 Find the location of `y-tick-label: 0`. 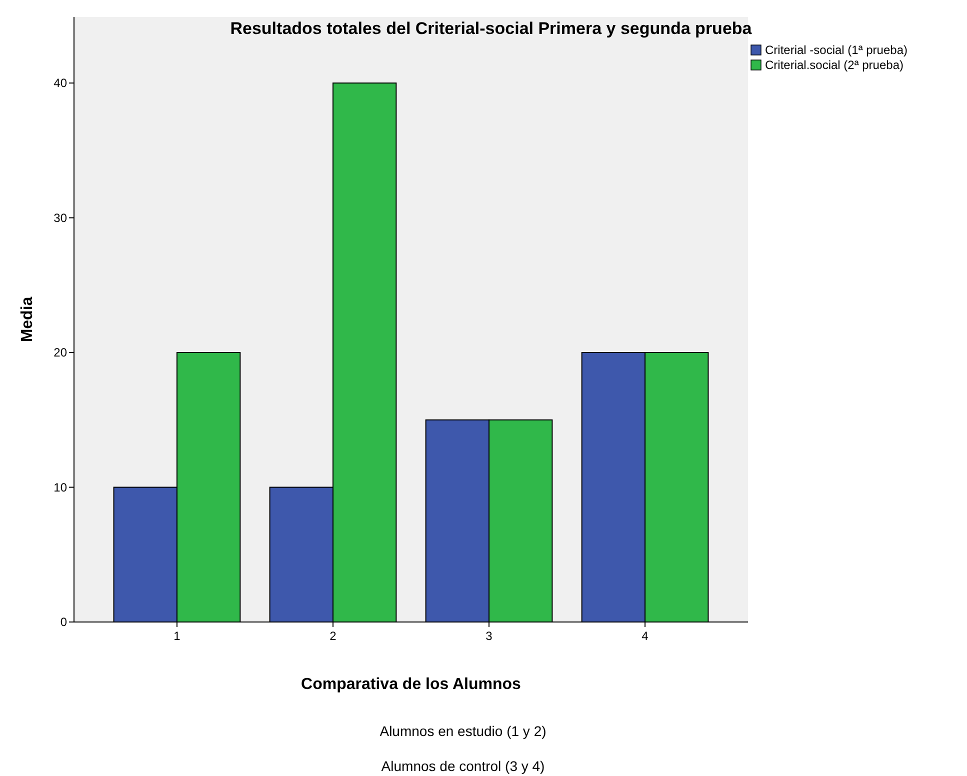

y-tick-label: 0 is located at coordinates (64, 622).